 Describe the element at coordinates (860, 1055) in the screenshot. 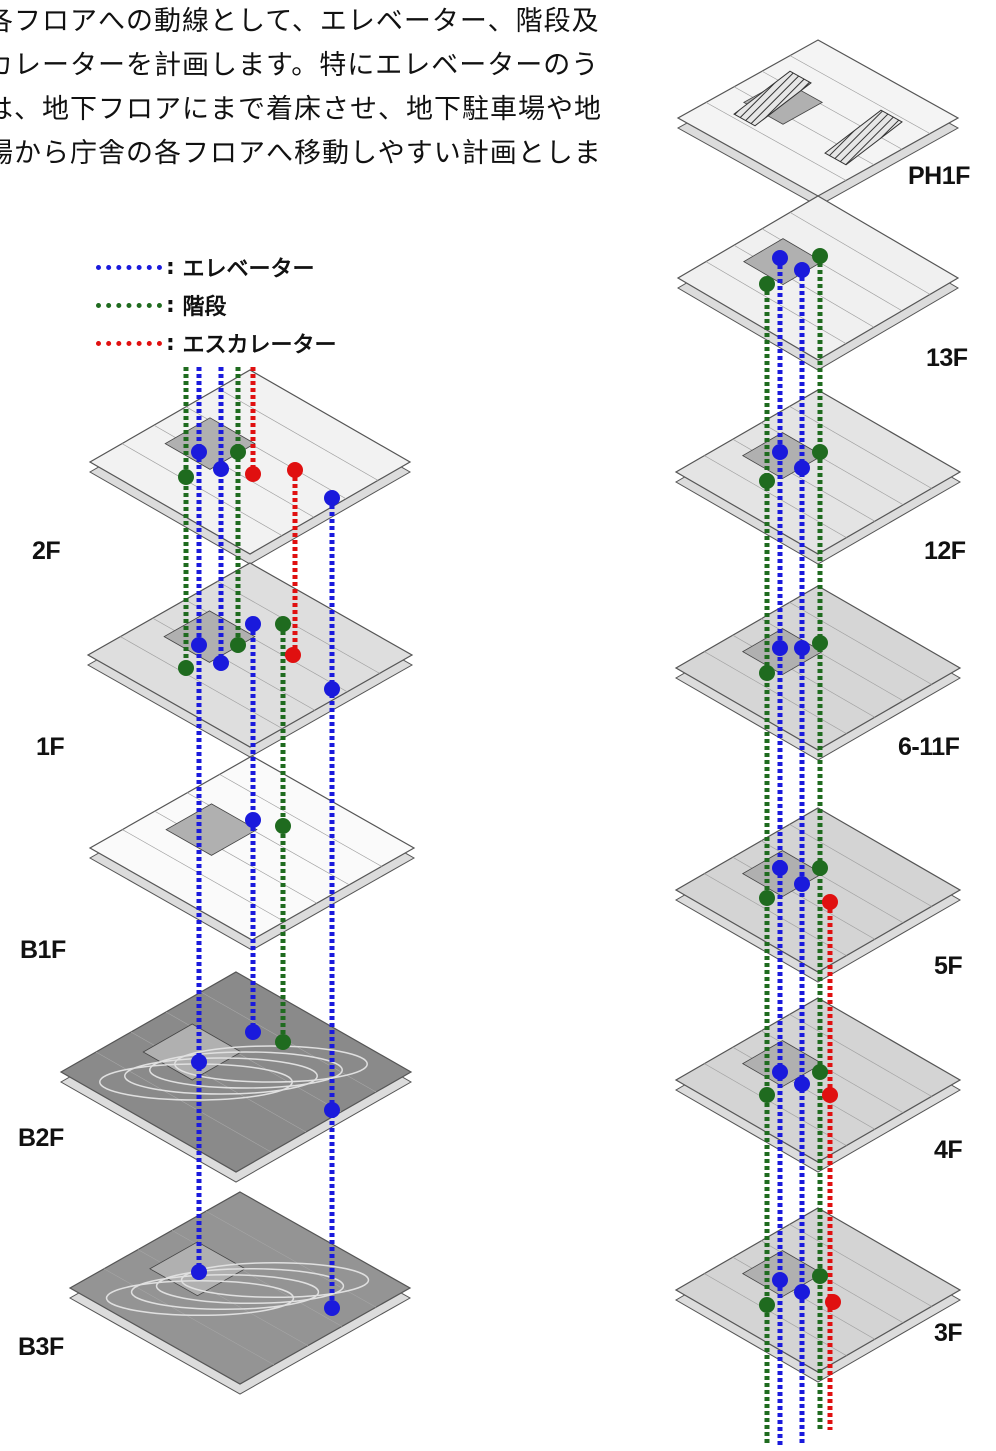

I see `plate-4f-grid-b1` at that location.